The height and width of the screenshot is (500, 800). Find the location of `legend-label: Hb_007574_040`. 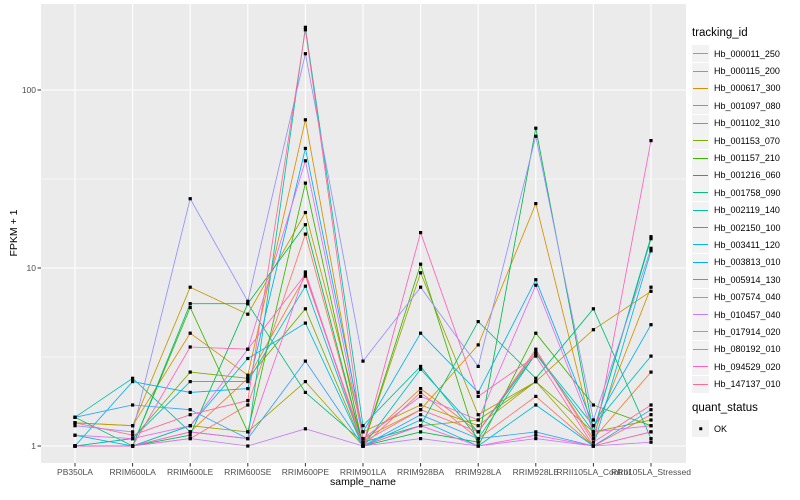

legend-label: Hb_007574_040 is located at coordinates (747, 297).